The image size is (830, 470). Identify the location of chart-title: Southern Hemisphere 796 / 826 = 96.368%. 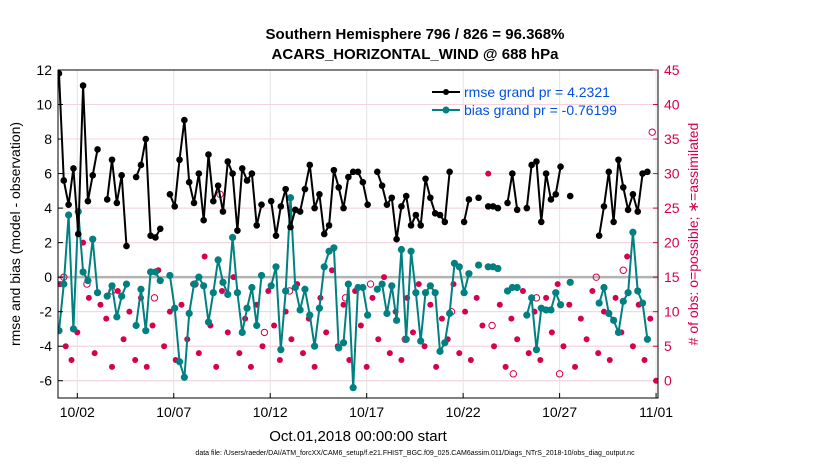
(415, 34).